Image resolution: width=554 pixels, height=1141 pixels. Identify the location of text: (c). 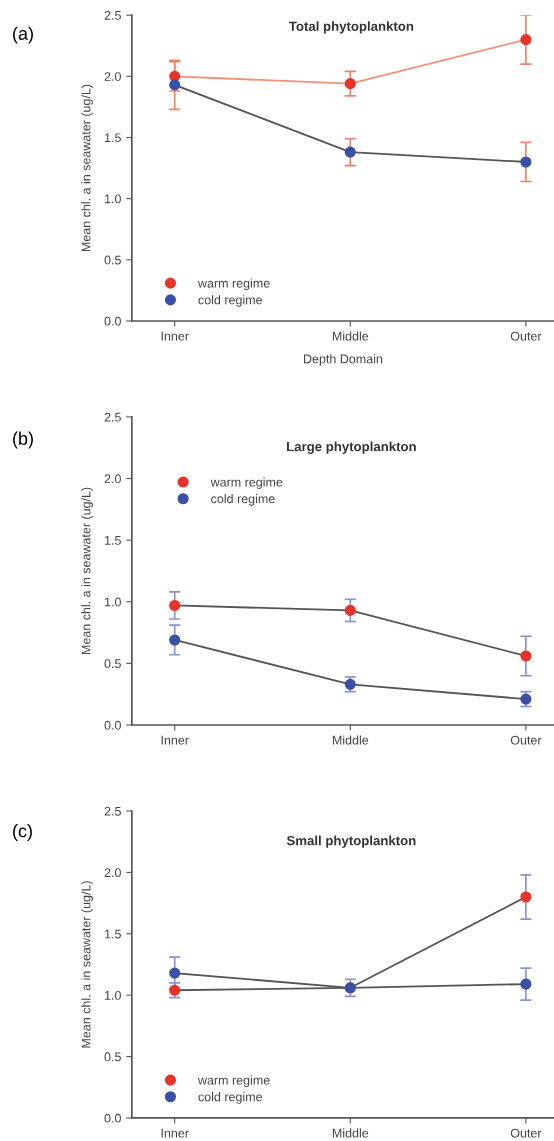
(22, 832).